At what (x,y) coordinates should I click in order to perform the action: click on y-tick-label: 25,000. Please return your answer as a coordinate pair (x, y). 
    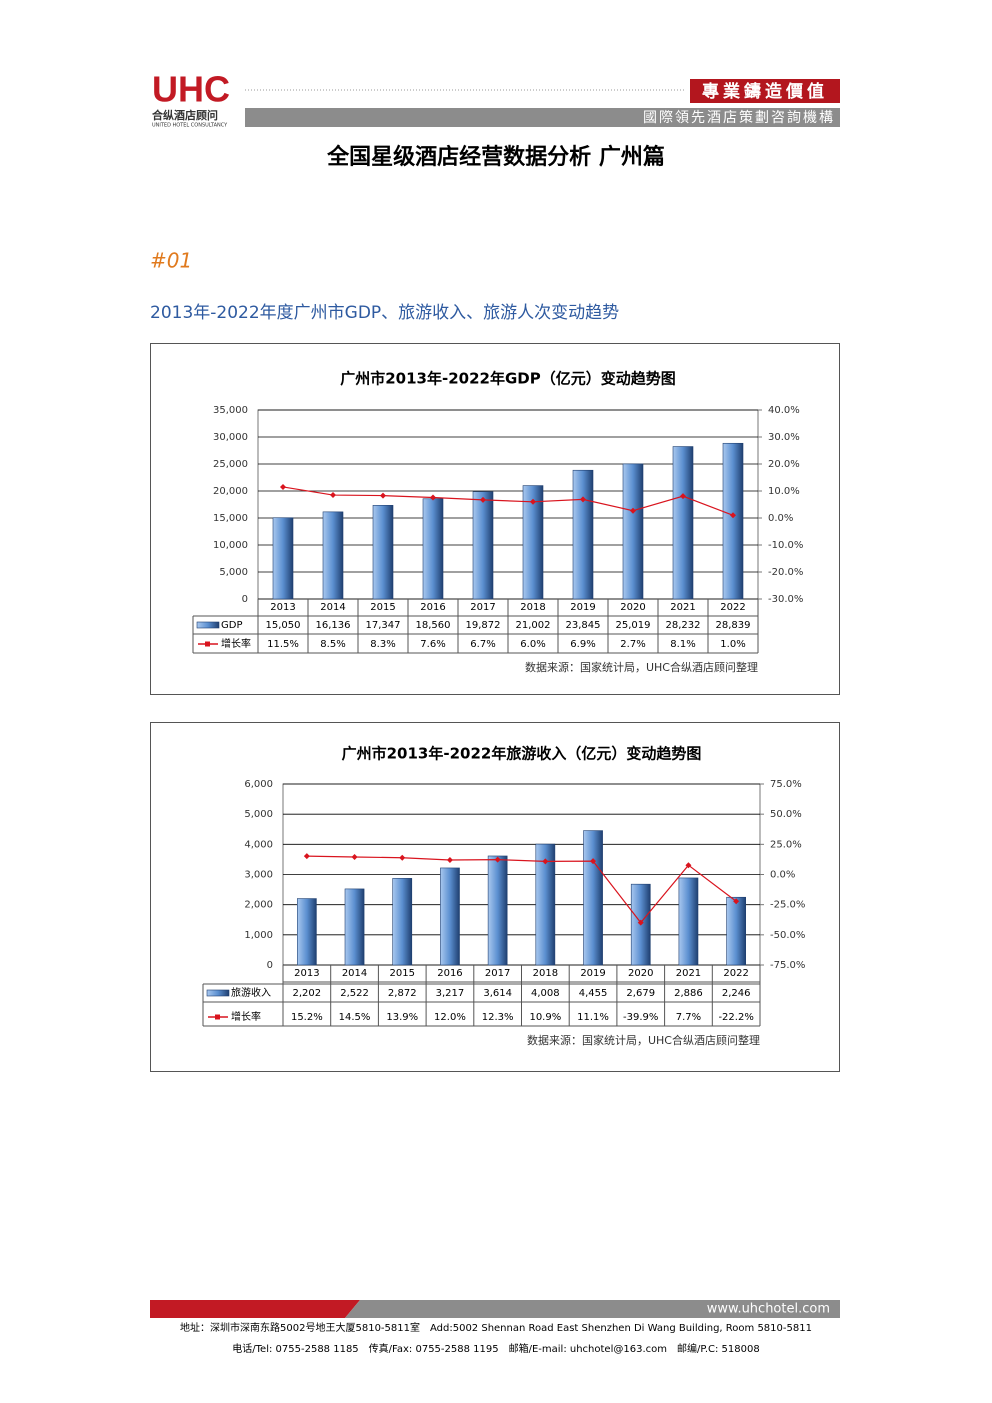
    Looking at the image, I should click on (230, 464).